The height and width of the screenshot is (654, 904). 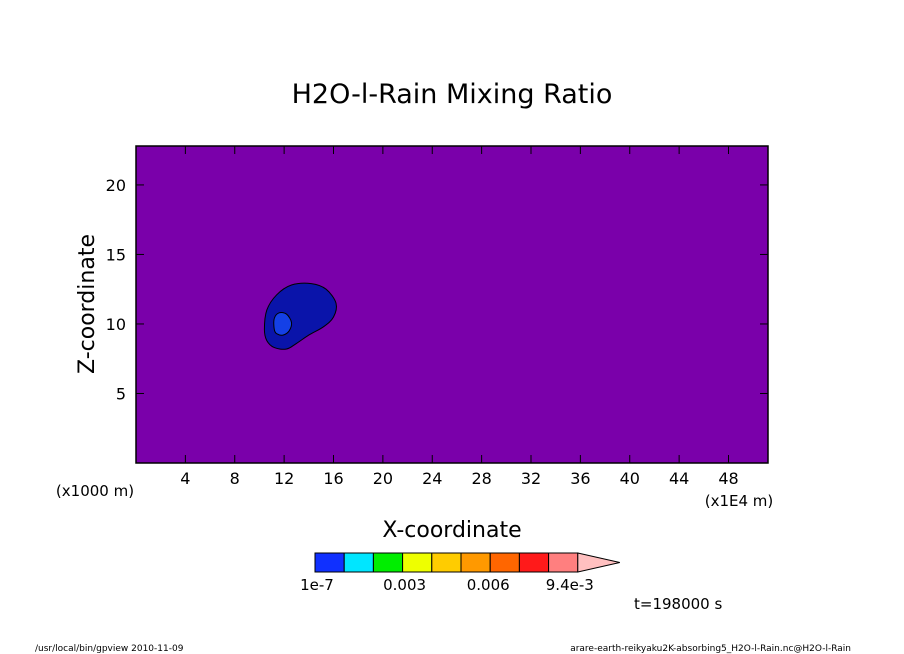 What do you see at coordinates (284, 478) in the screenshot?
I see `x-tick-label-12: 12` at bounding box center [284, 478].